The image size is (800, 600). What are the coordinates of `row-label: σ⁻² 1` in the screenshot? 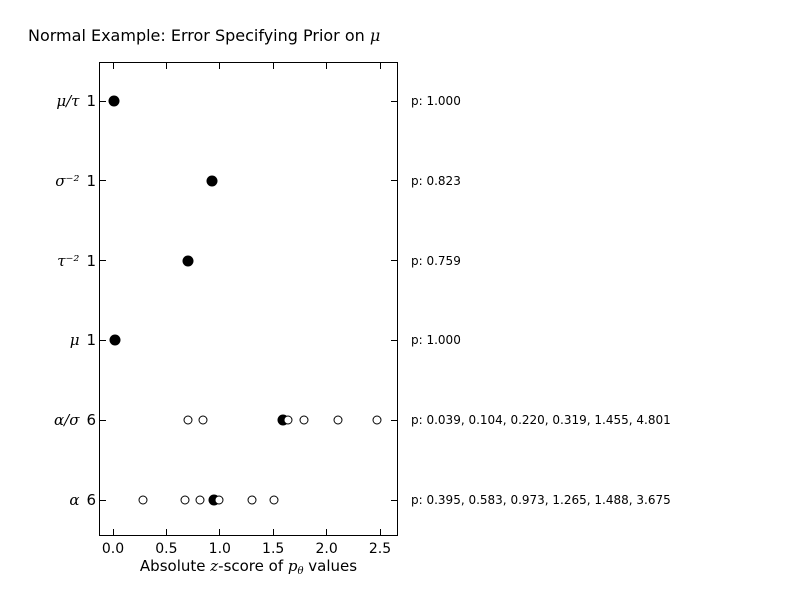 It's located at (75, 181).